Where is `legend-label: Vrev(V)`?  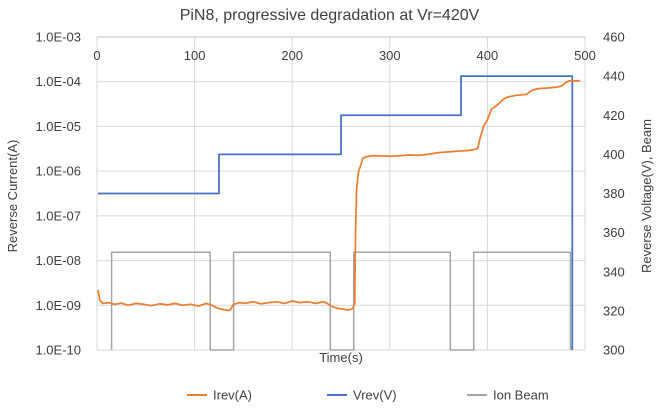
legend-label: Vrev(V) is located at coordinates (375, 395).